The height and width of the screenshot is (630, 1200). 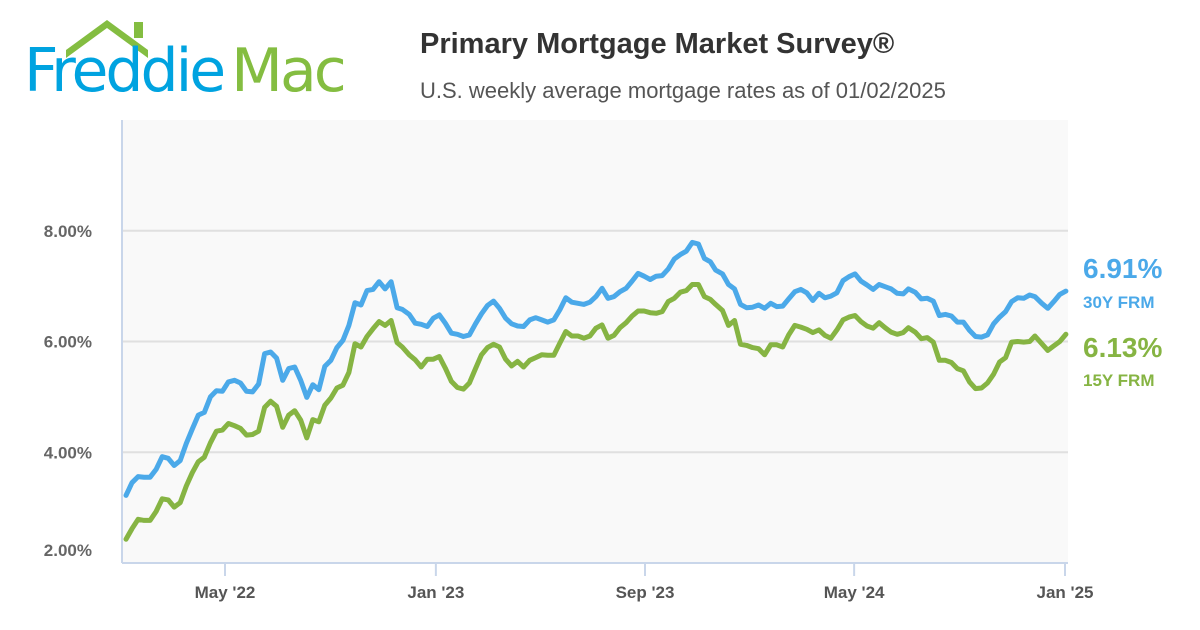 What do you see at coordinates (657, 44) in the screenshot?
I see `chart-title: Primary Mortgage Market Survey®` at bounding box center [657, 44].